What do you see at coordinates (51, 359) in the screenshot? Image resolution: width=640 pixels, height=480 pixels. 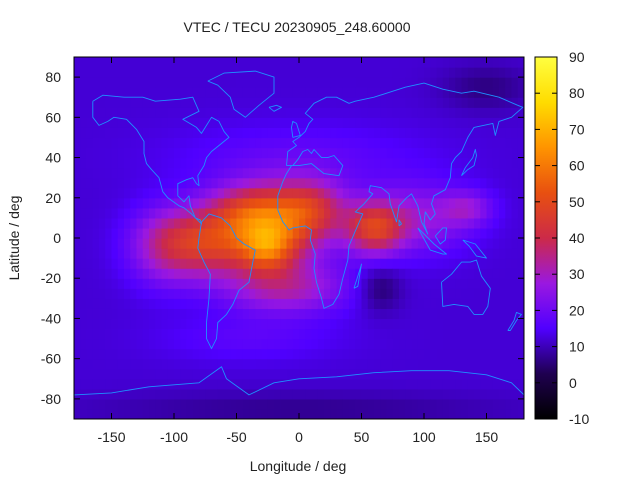 I see `y-tick-label: -60` at bounding box center [51, 359].